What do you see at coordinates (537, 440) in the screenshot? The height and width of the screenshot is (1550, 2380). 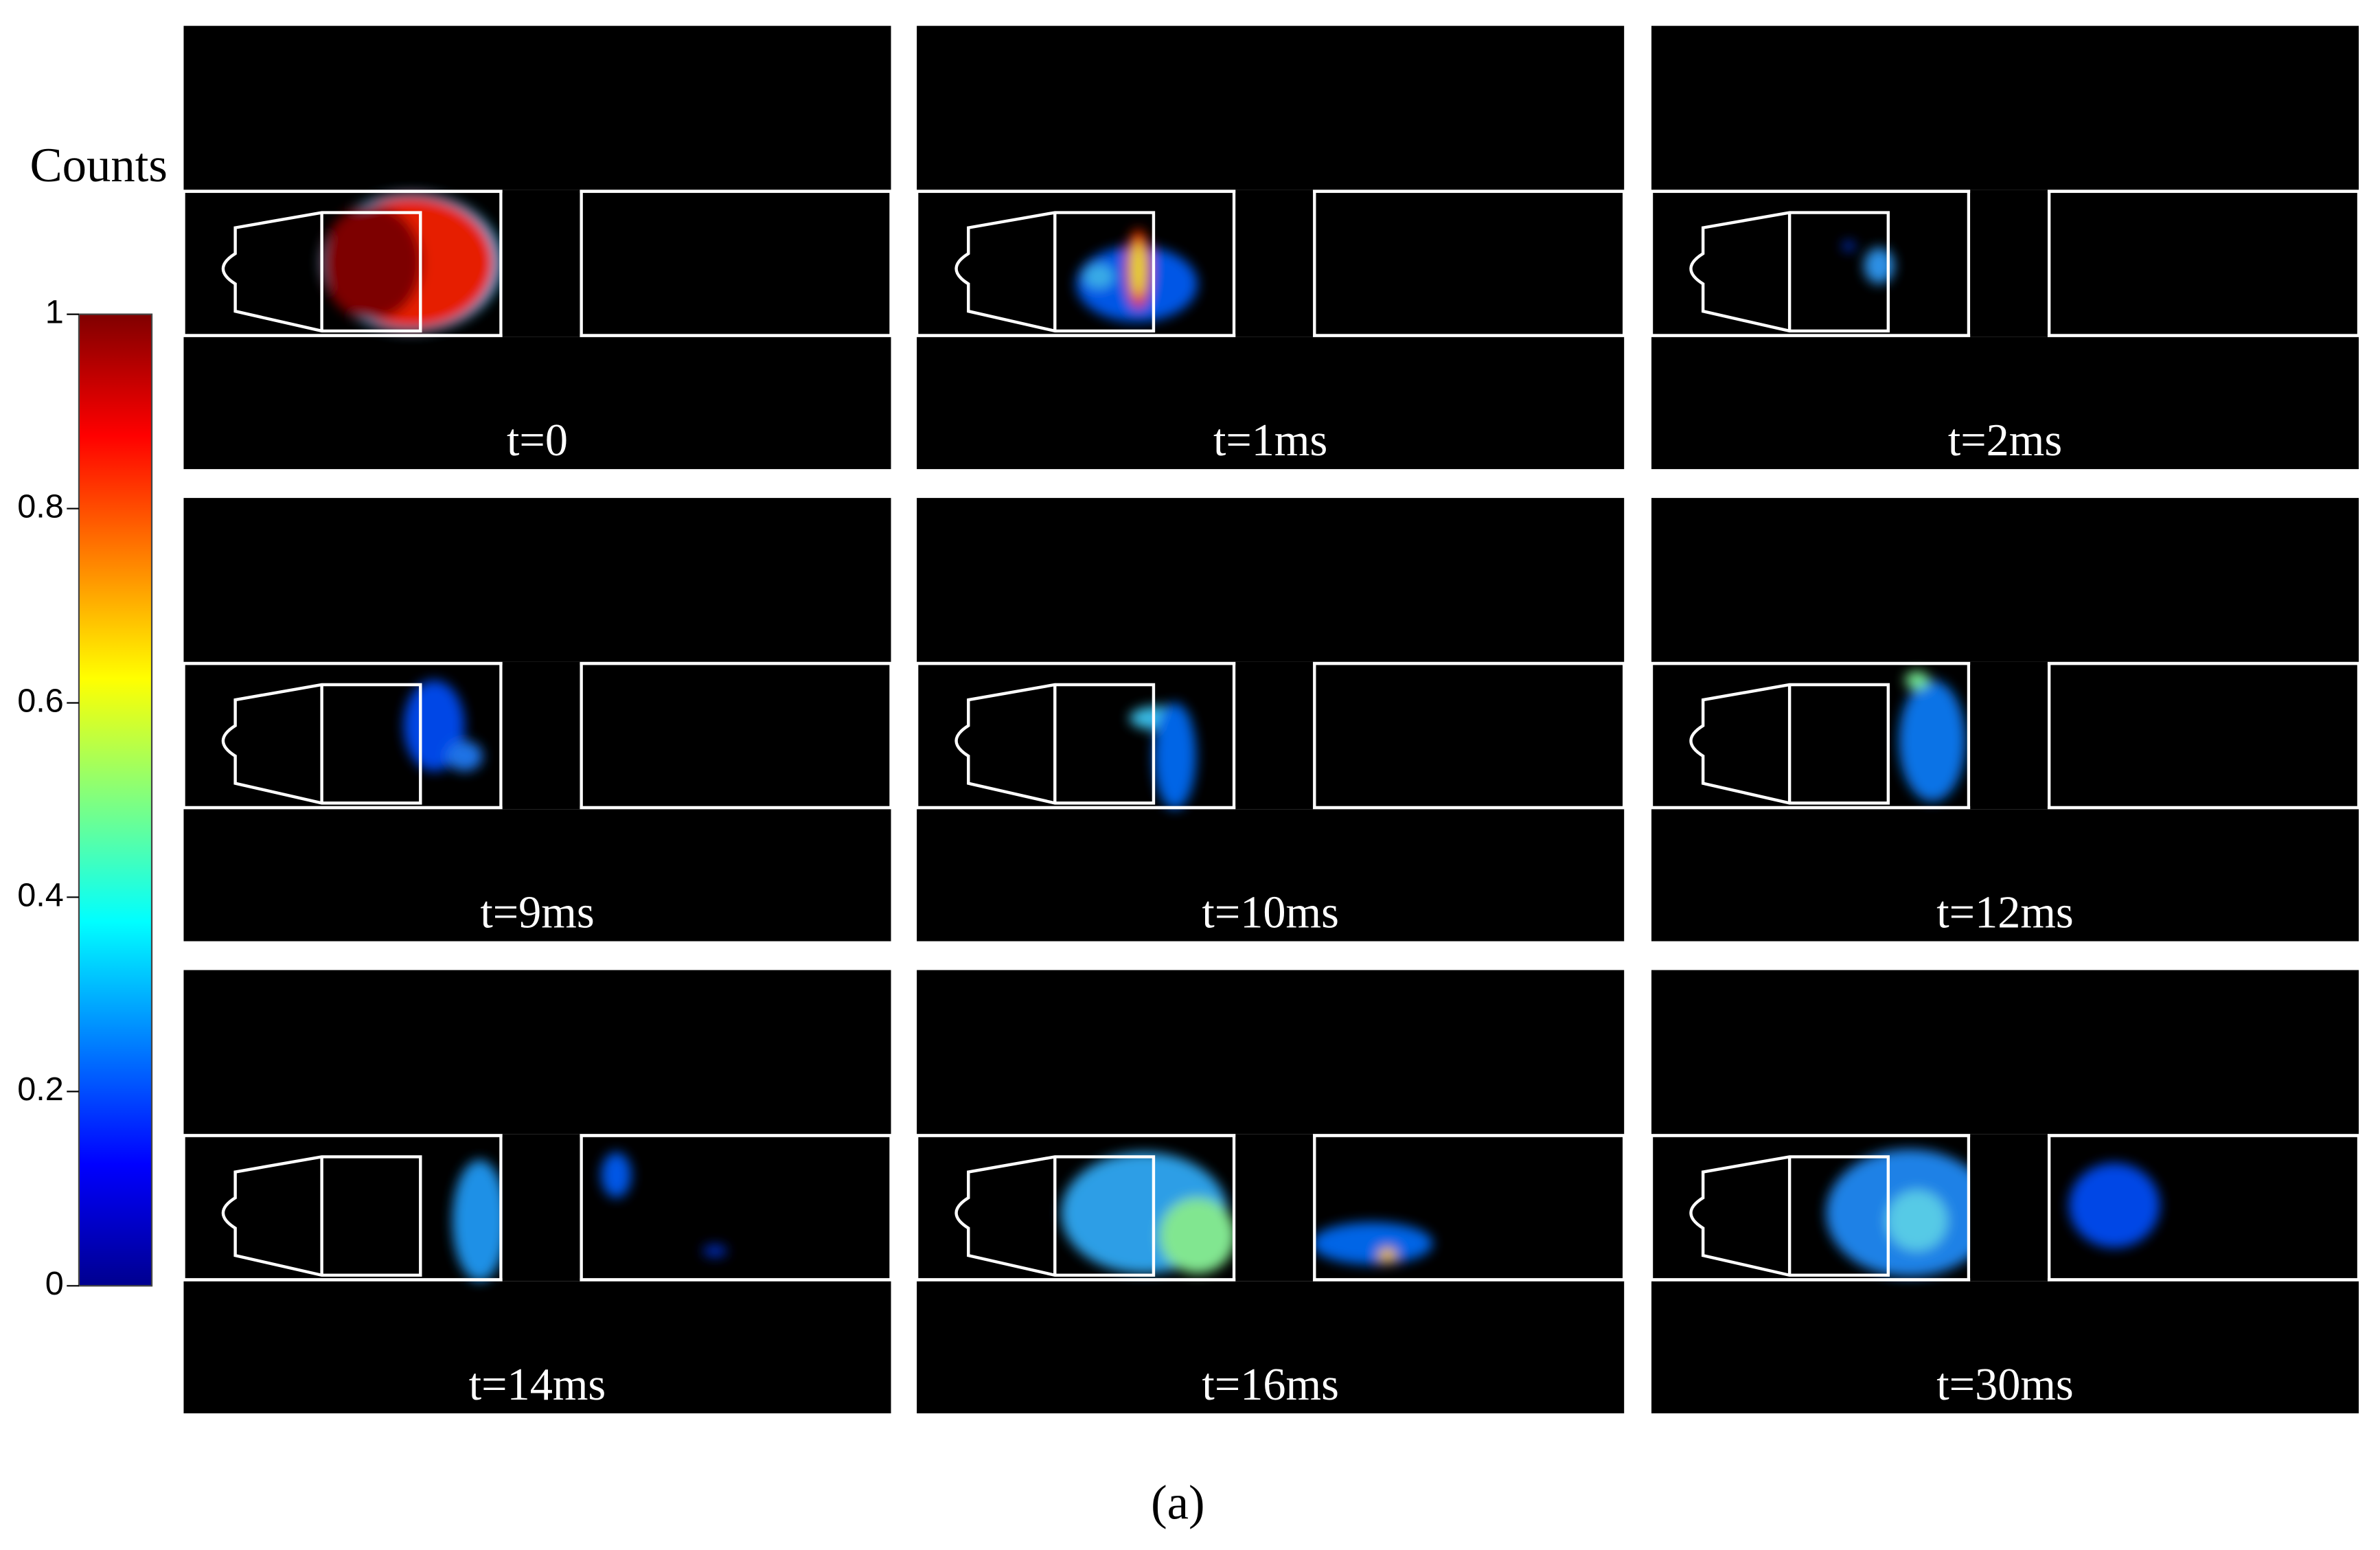 I see `panel-label: t=0` at bounding box center [537, 440].